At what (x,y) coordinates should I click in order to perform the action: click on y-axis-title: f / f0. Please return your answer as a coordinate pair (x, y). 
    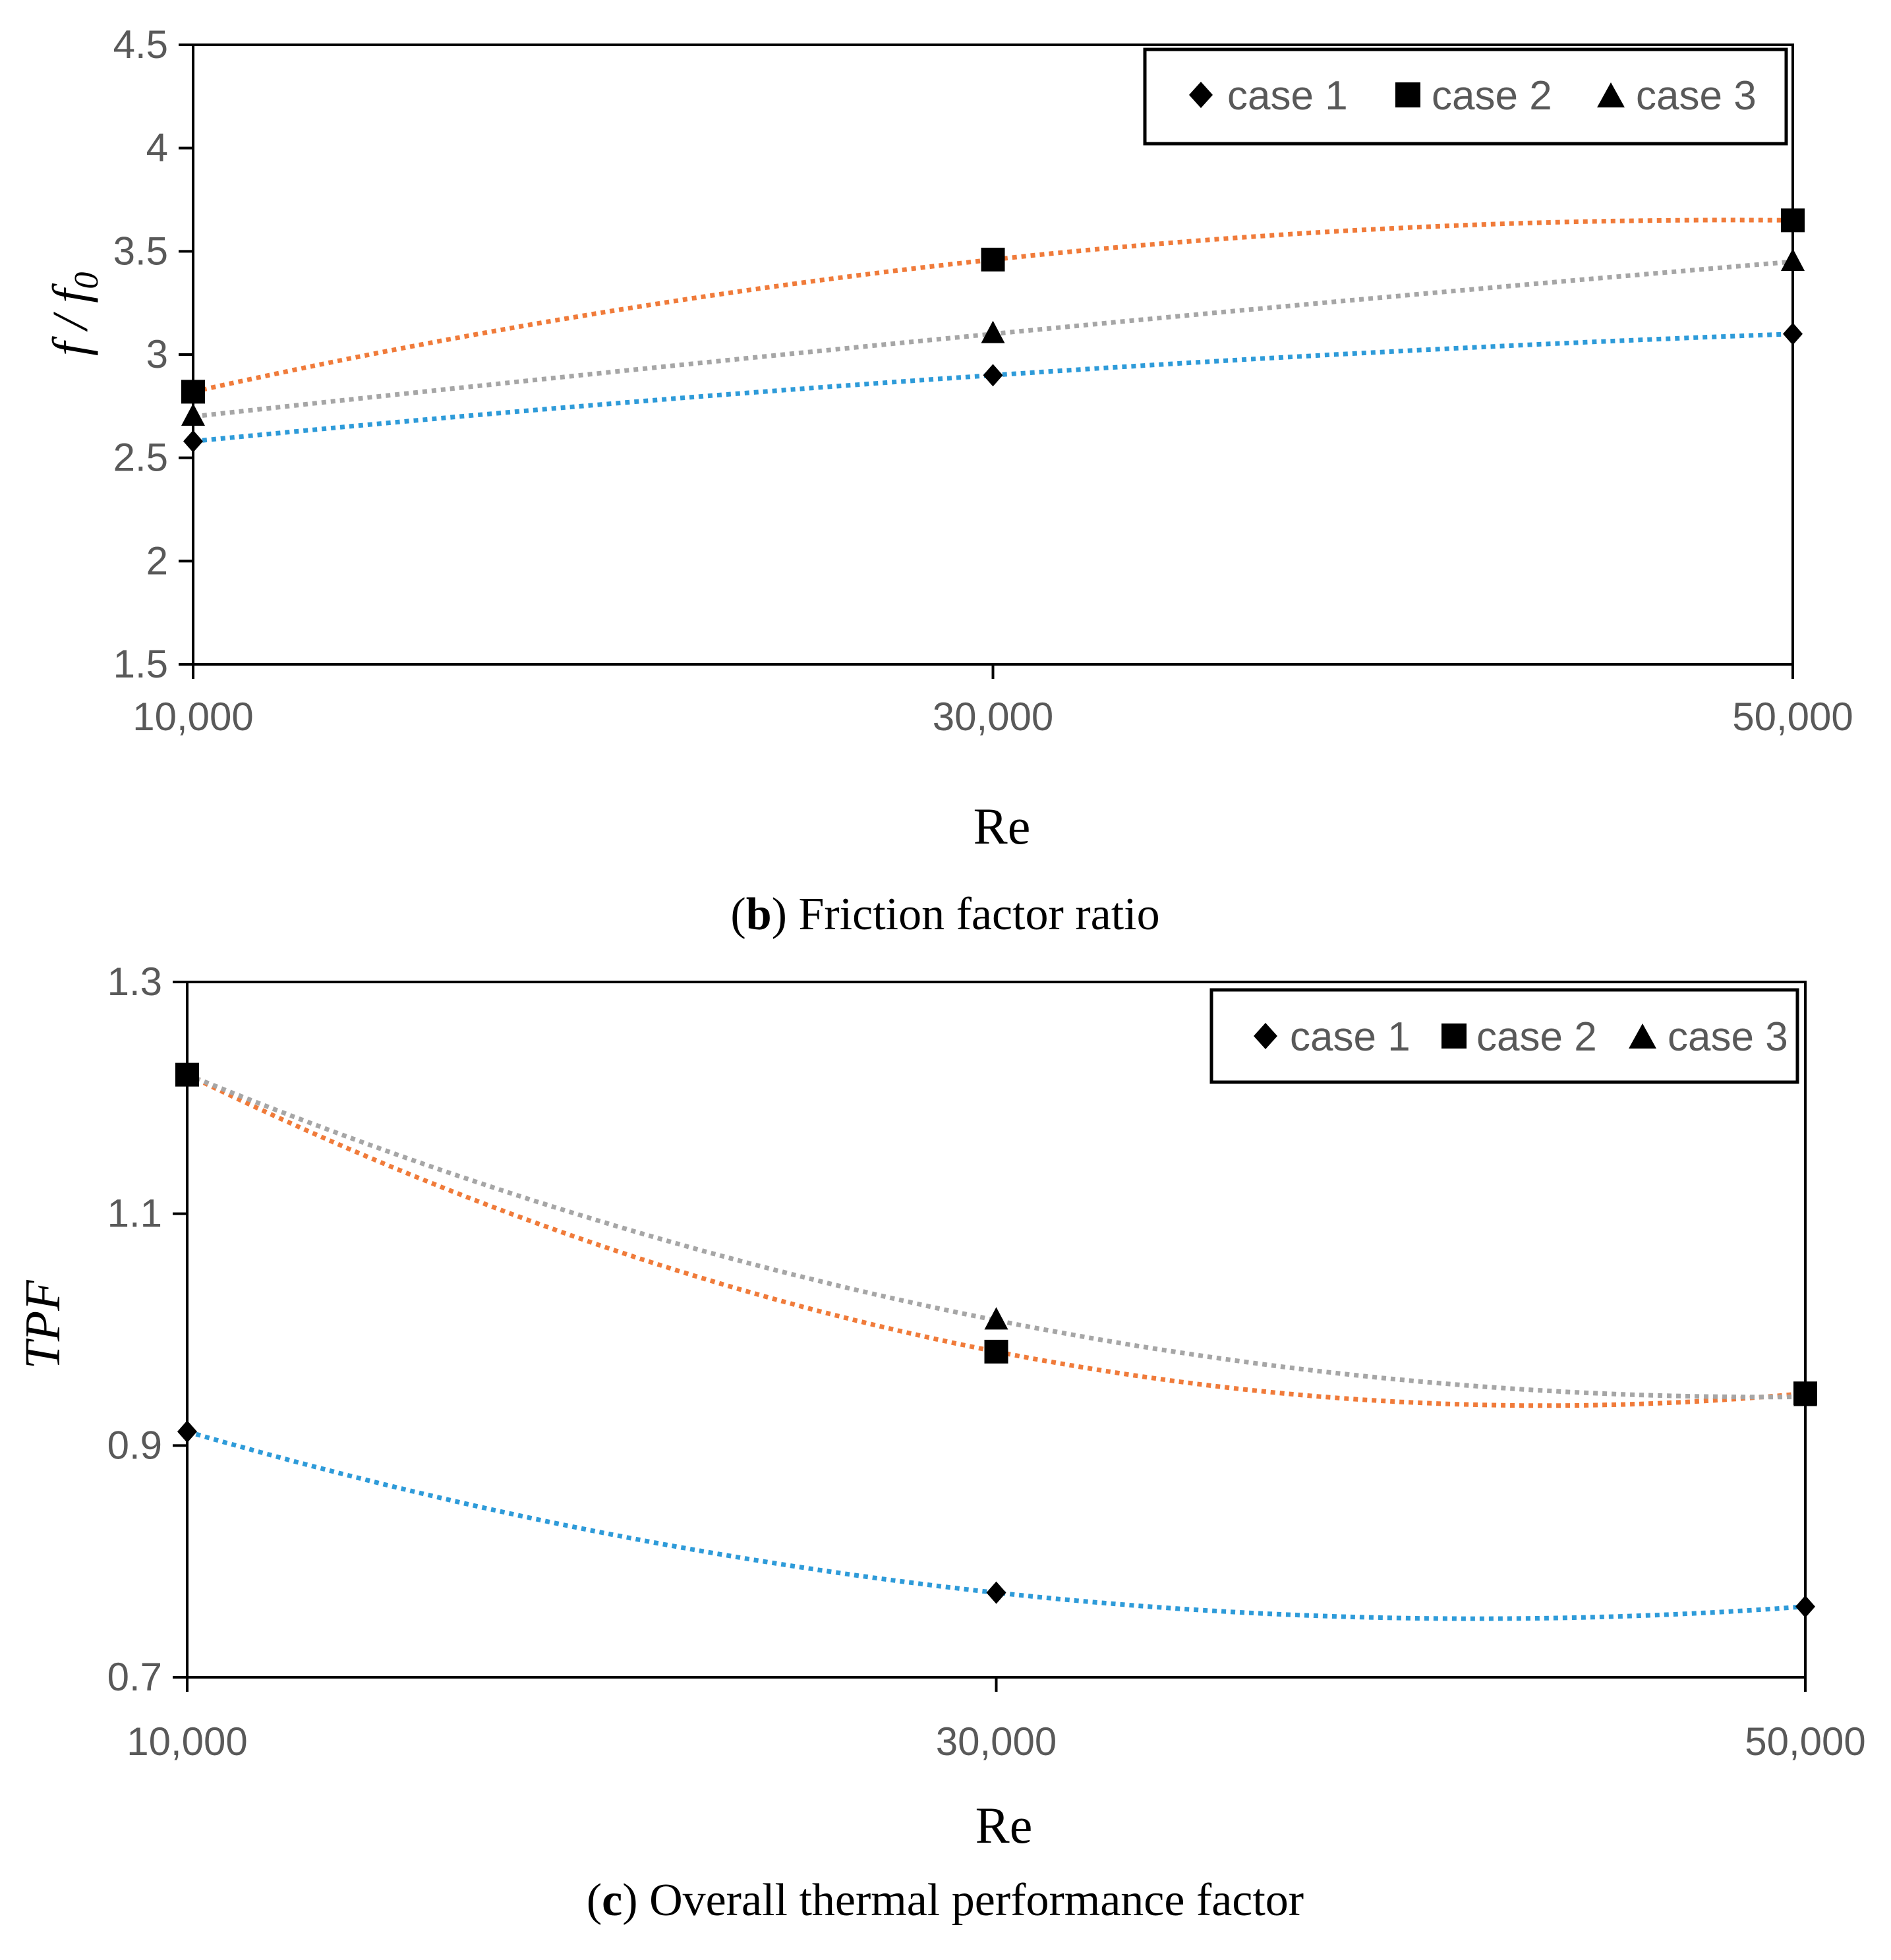
    Looking at the image, I should click on (74, 314).